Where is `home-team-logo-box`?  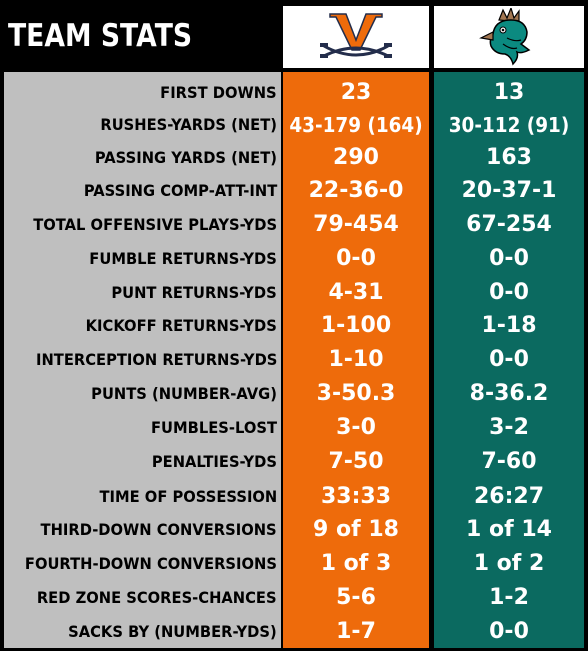 home-team-logo-box is located at coordinates (356, 37).